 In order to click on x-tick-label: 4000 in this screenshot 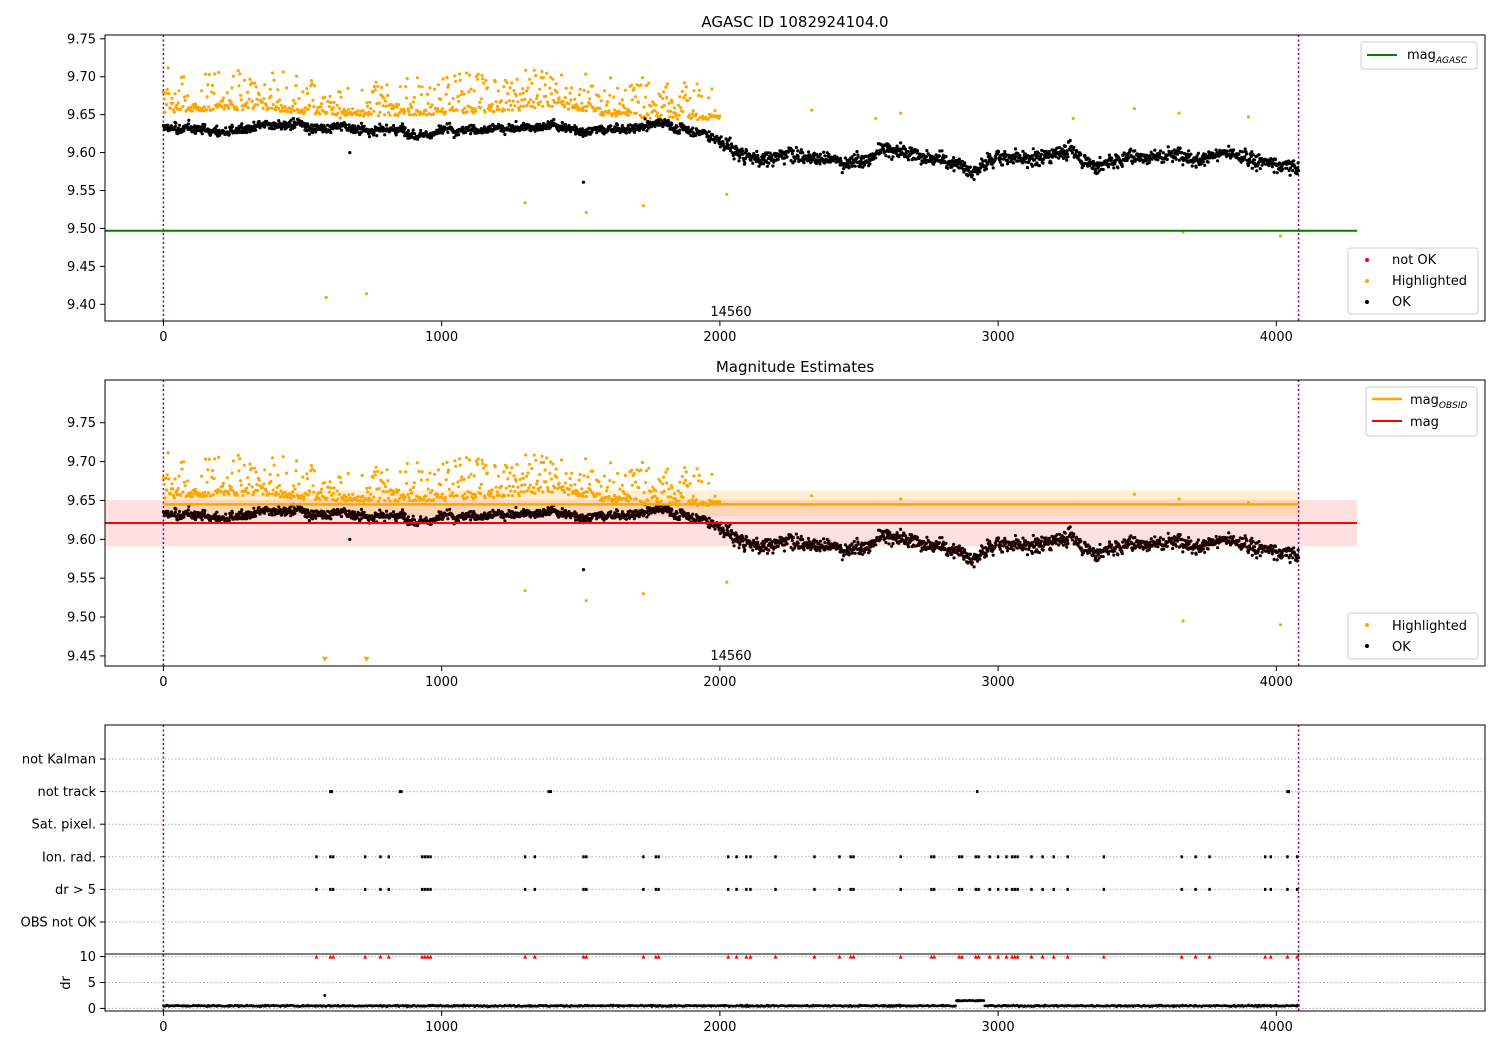, I will do `click(1276, 682)`.